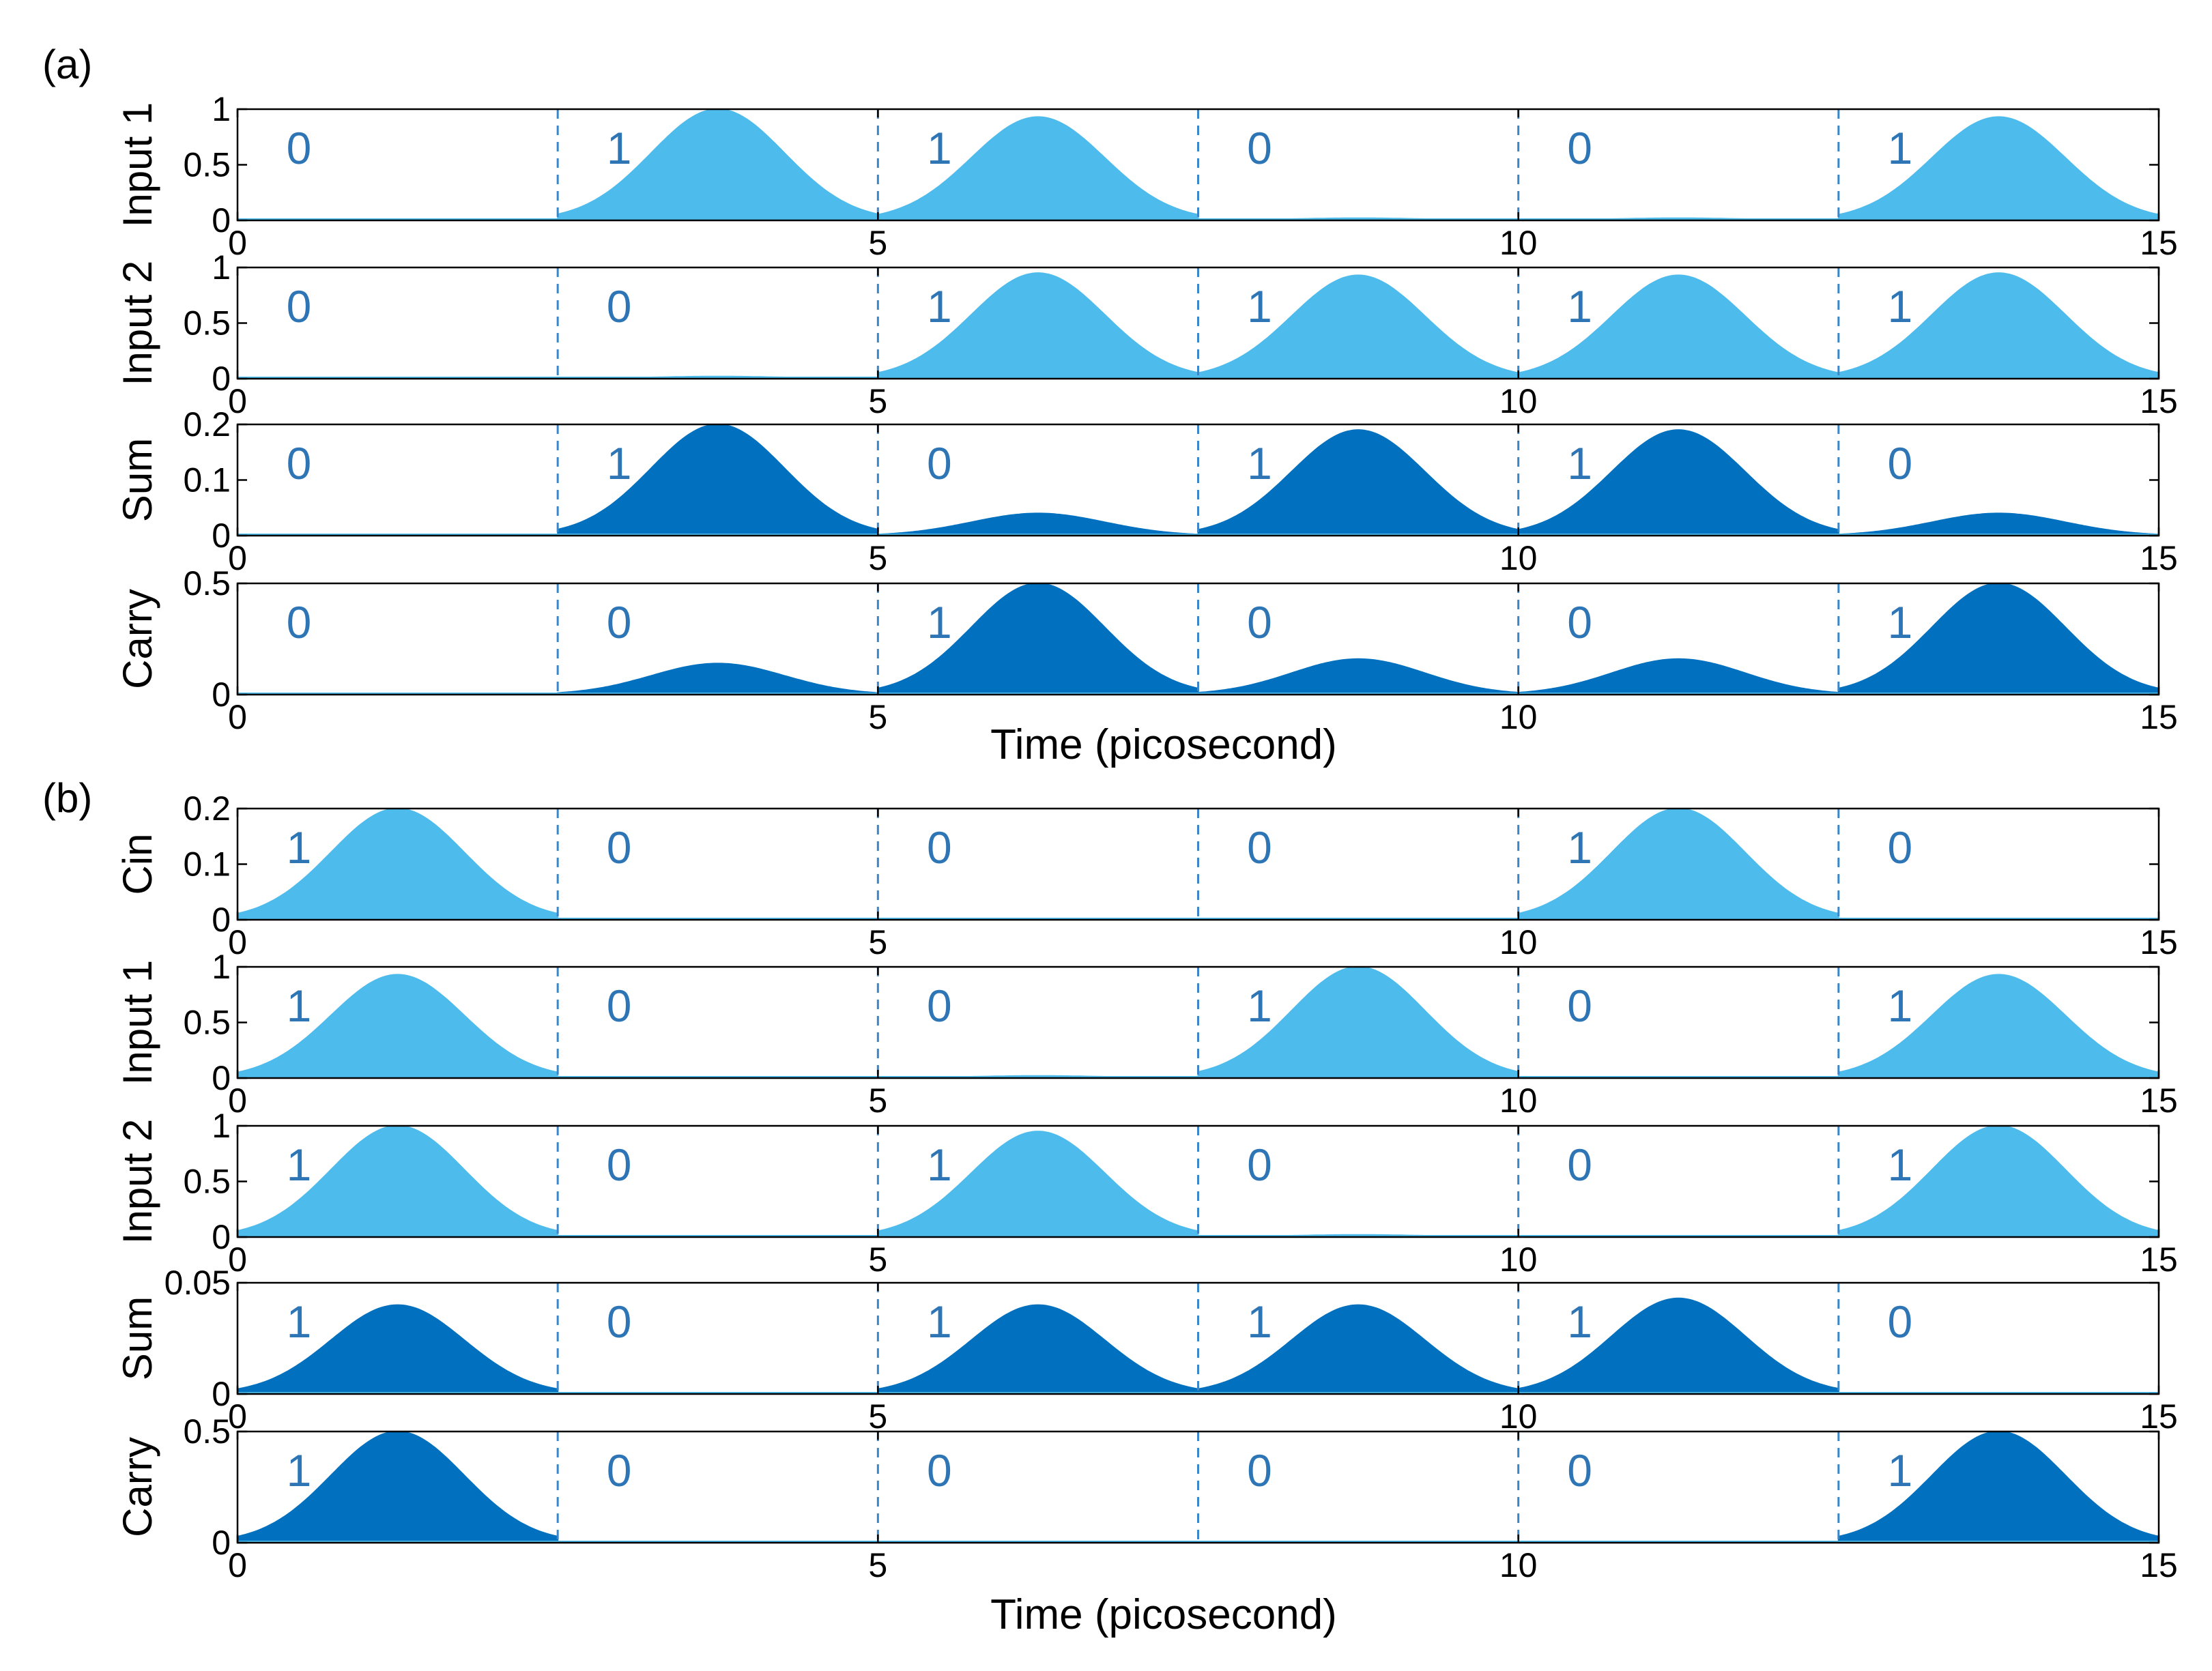  I want to click on y-axis-label: Input 2, so click(137, 324).